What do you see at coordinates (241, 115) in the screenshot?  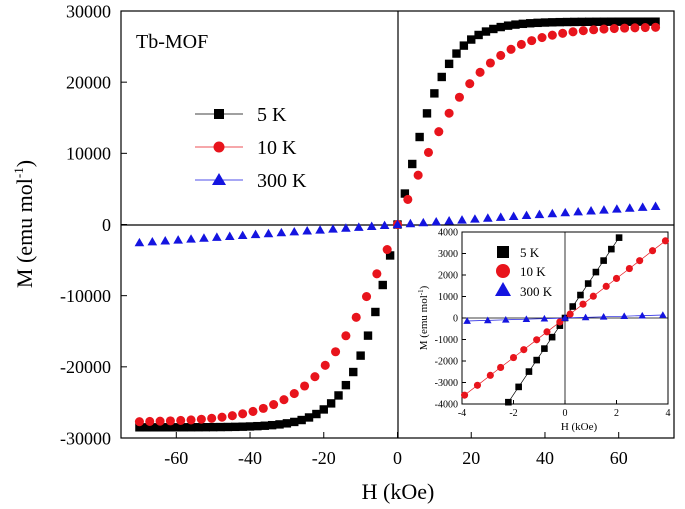 I see `legend-entry-5K: 5 K` at bounding box center [241, 115].